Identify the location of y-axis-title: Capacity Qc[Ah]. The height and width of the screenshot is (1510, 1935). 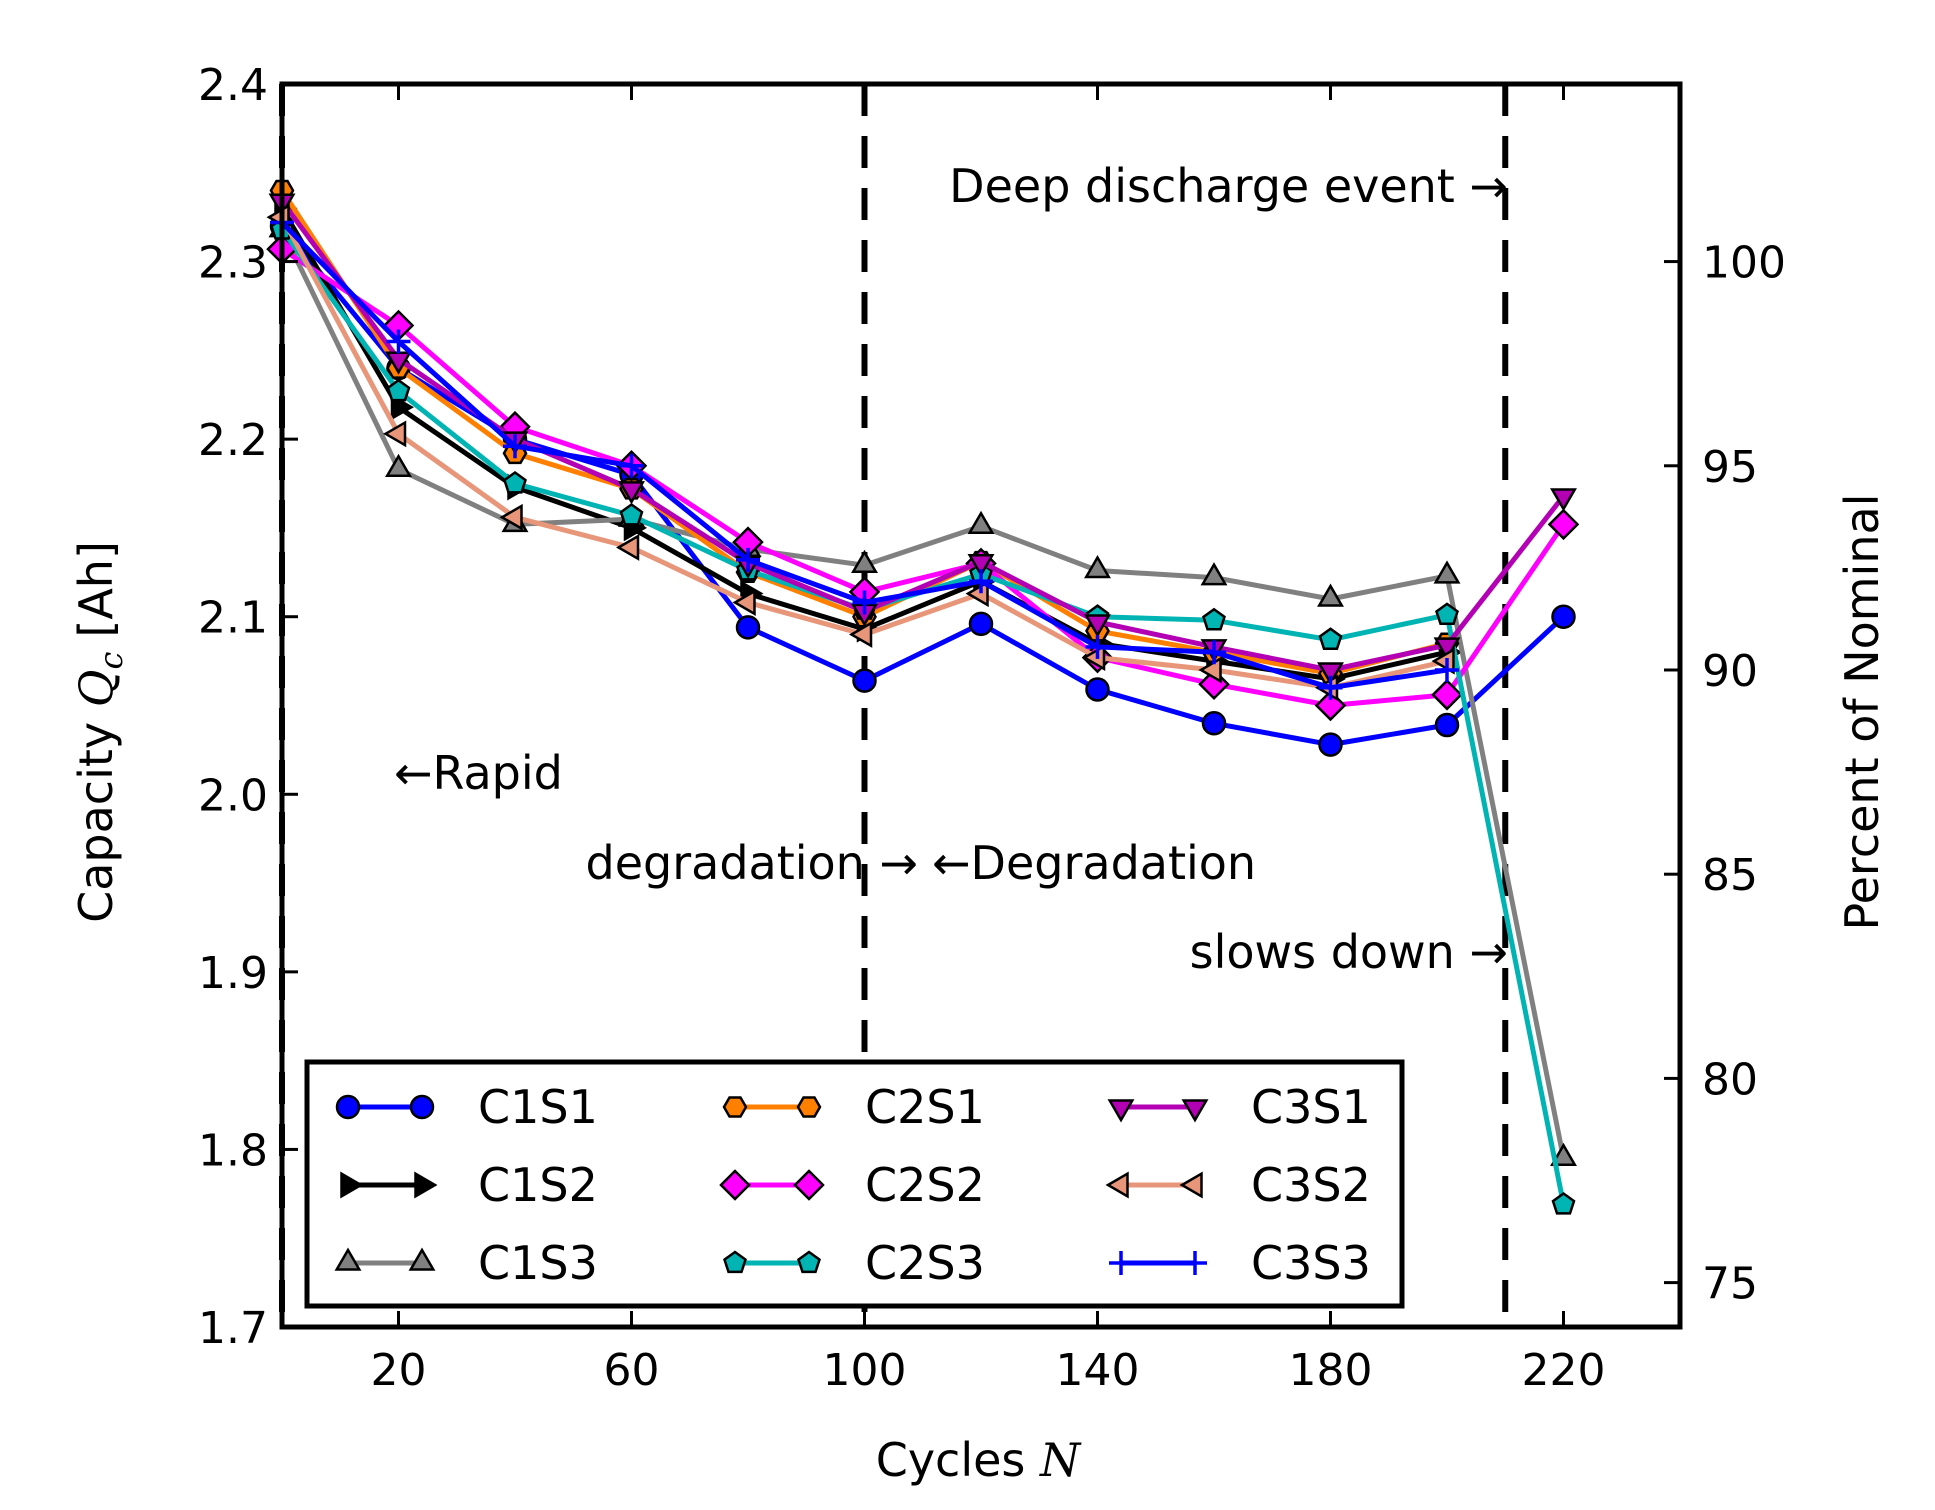
(99, 732).